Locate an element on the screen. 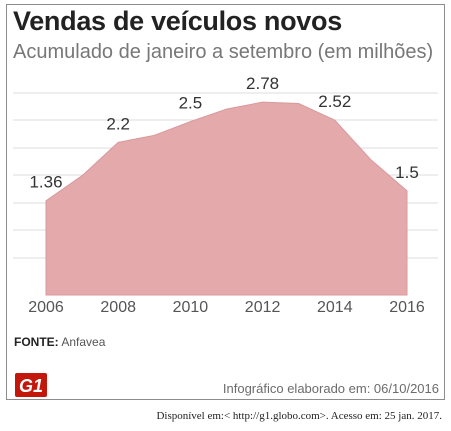 The image size is (451, 431). g1-logo: G1 is located at coordinates (31, 387).